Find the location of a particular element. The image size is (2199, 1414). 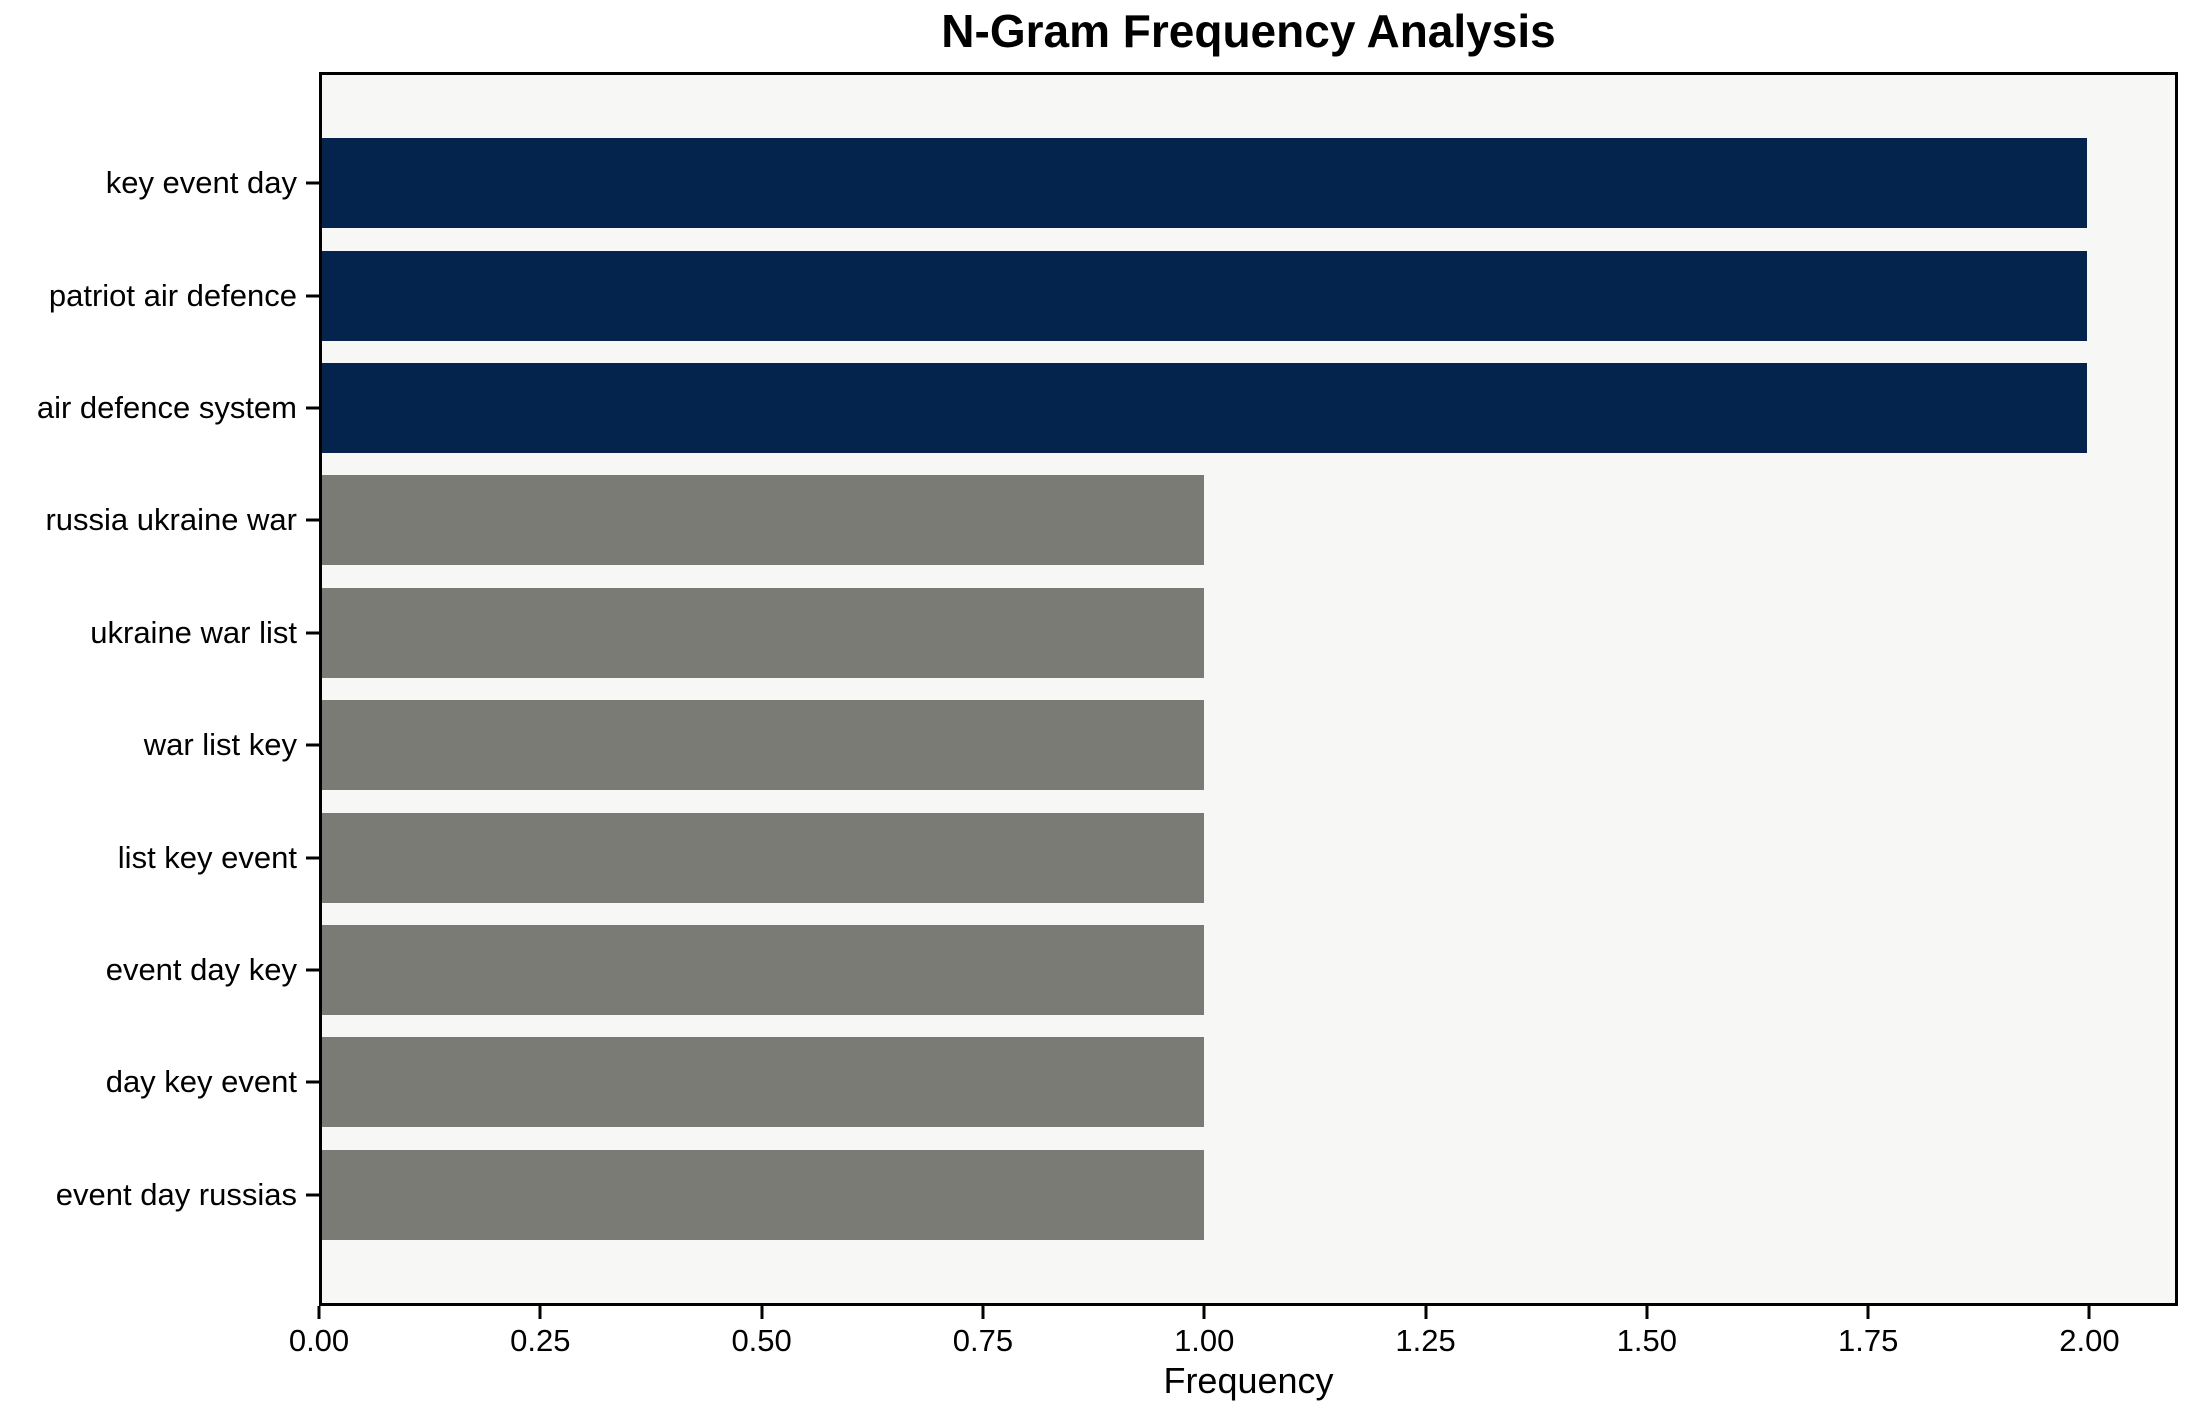

bar-row: list key event is located at coordinates (1146, 857).